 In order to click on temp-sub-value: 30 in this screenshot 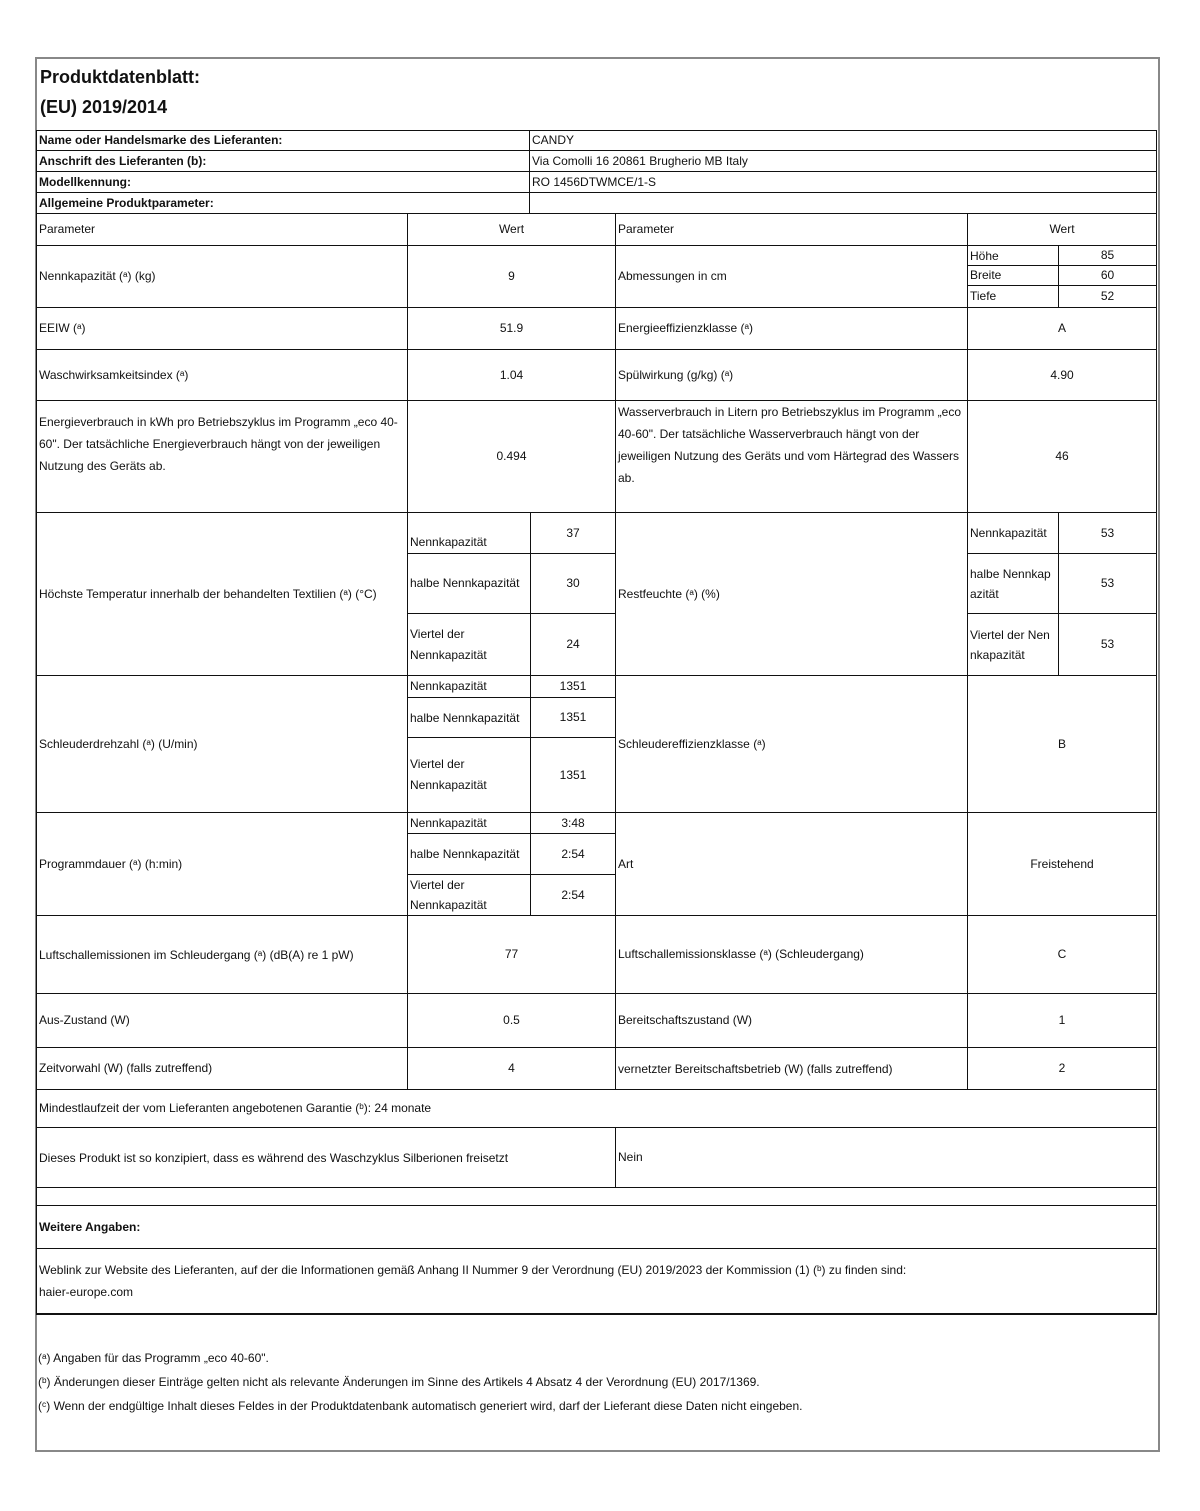, I will do `click(573, 583)`.